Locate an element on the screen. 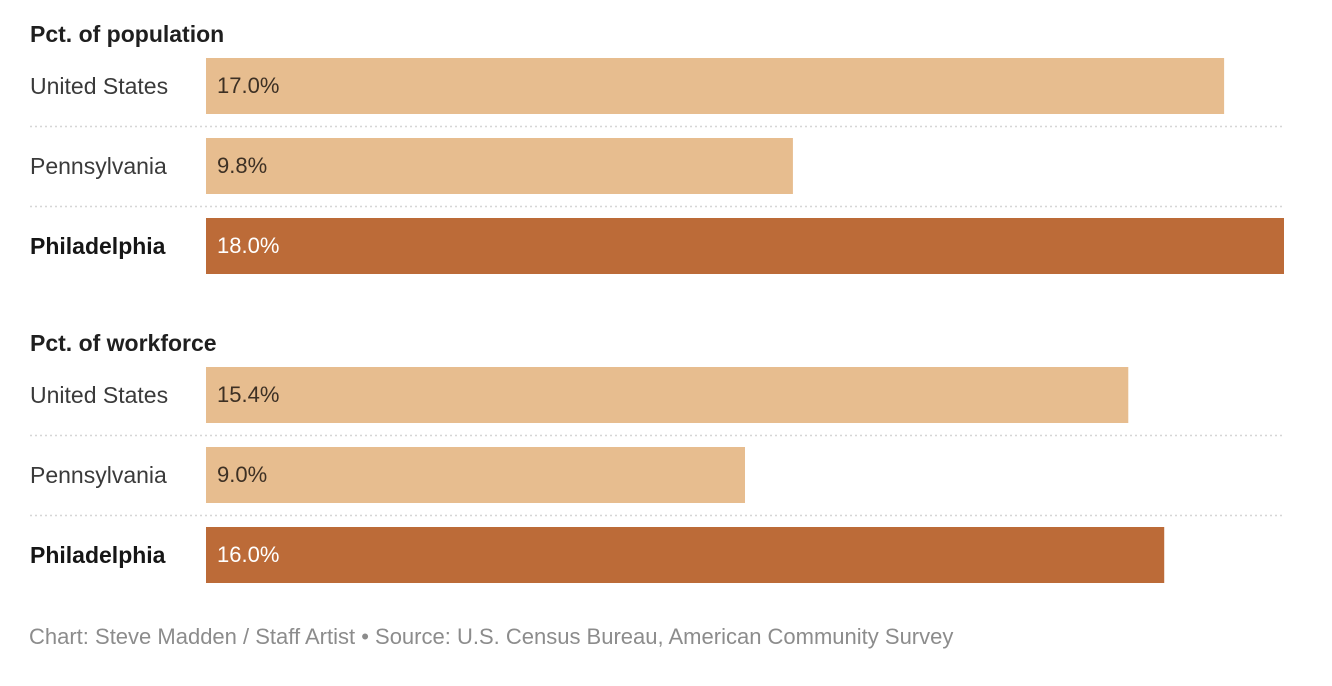 The width and height of the screenshot is (1332, 686). category-label-population-philadelphia: Philadelphia is located at coordinates (98, 246).